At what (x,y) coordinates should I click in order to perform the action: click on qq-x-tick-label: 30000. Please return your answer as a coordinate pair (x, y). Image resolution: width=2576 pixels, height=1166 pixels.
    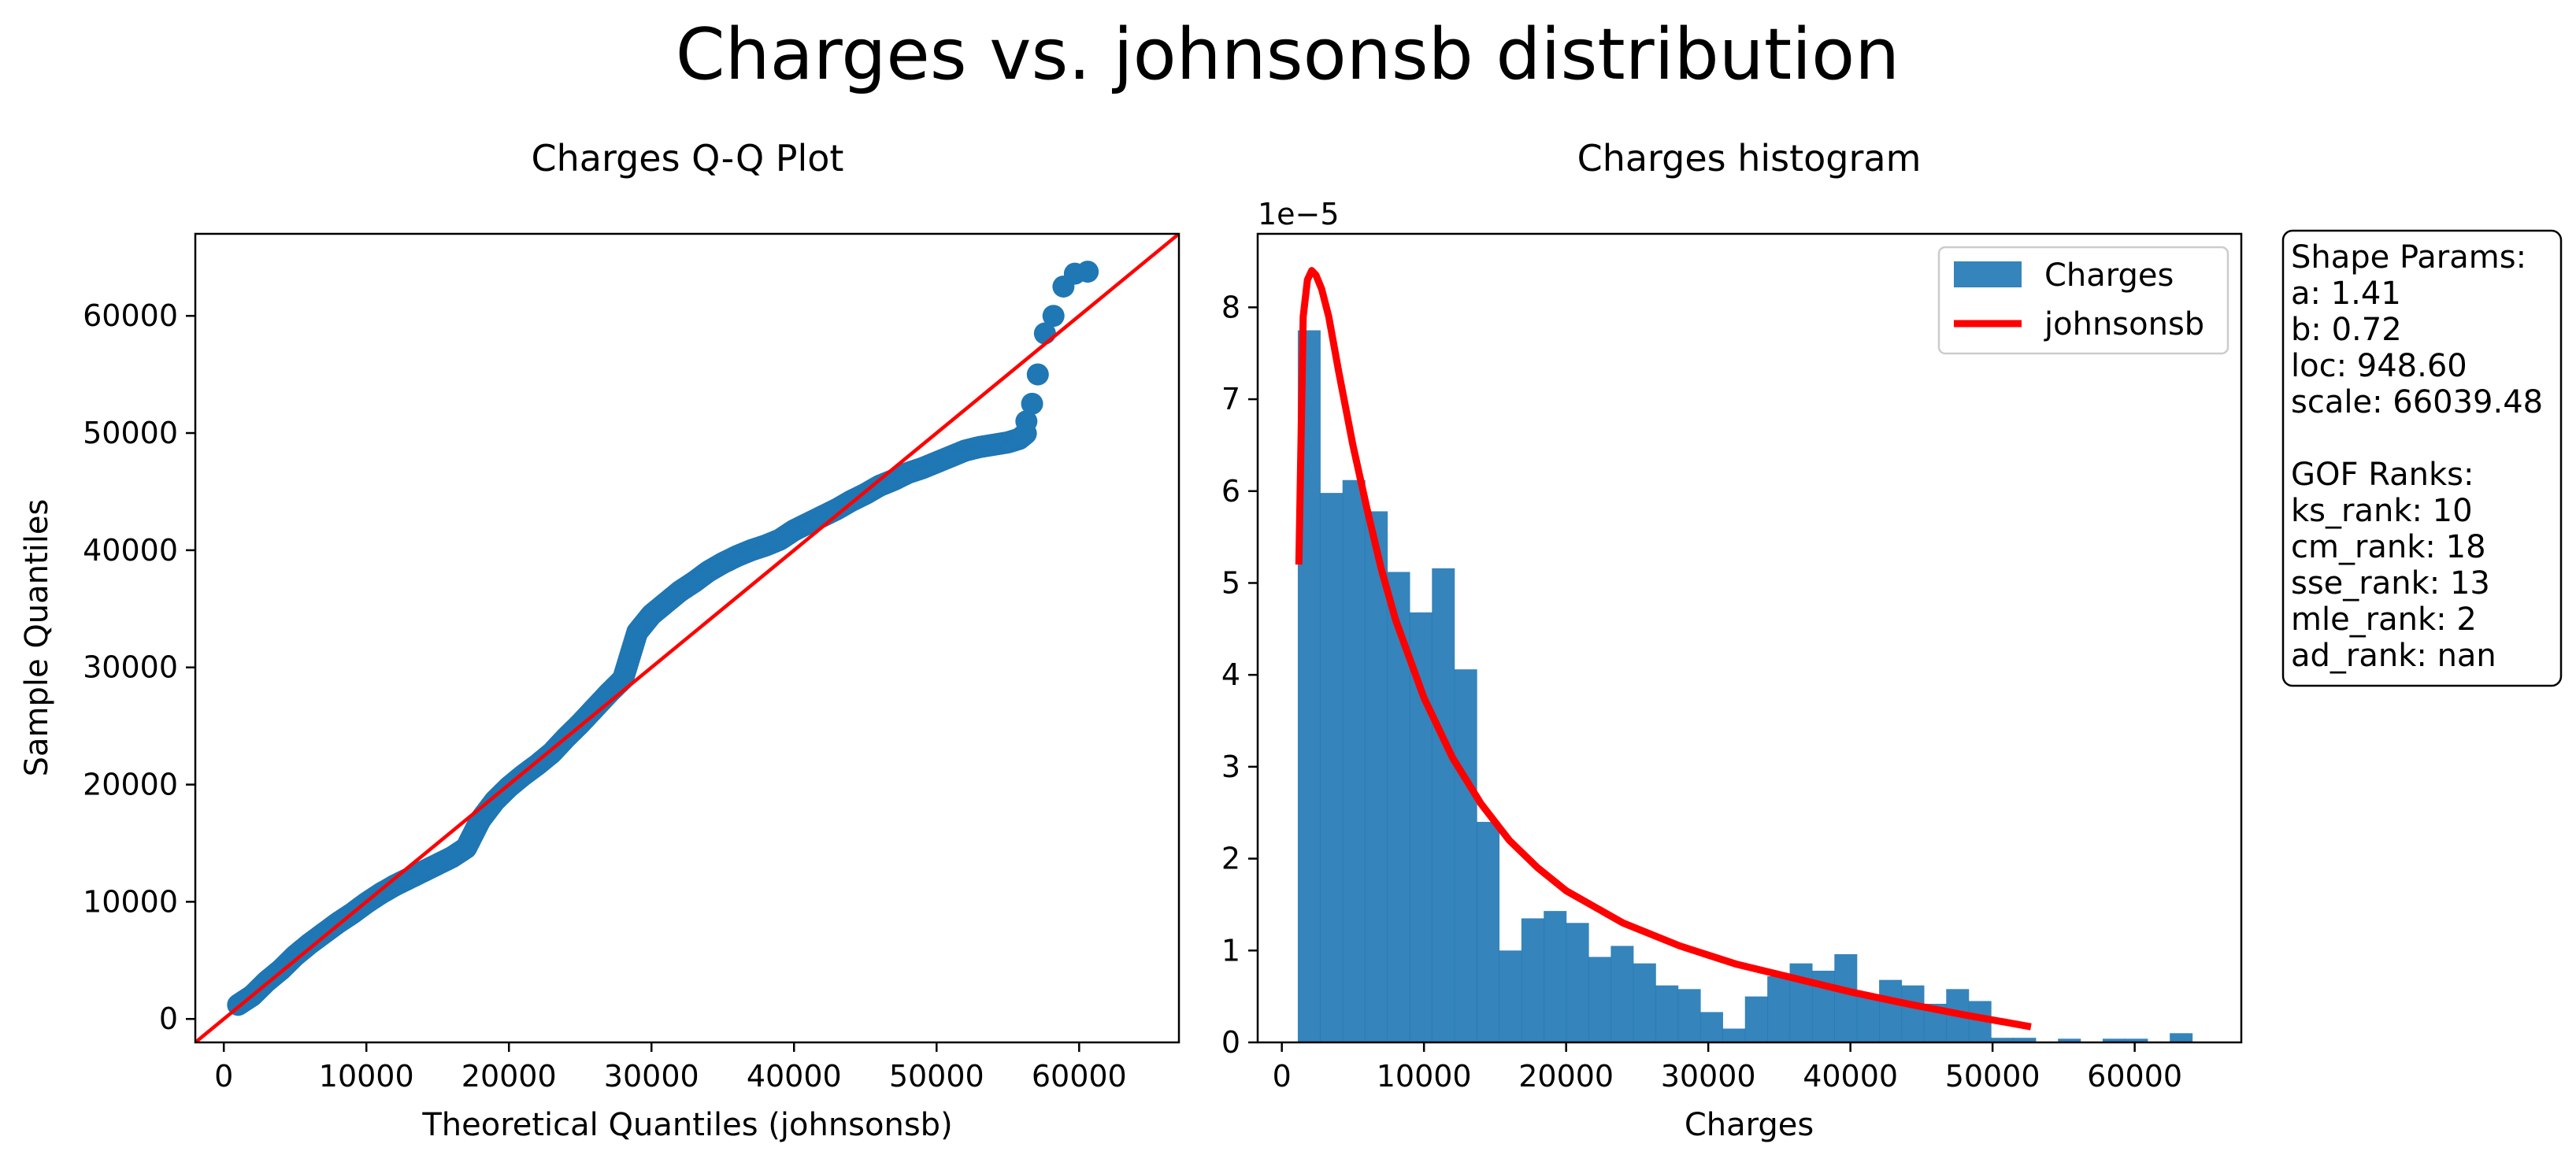
    Looking at the image, I should click on (651, 1076).